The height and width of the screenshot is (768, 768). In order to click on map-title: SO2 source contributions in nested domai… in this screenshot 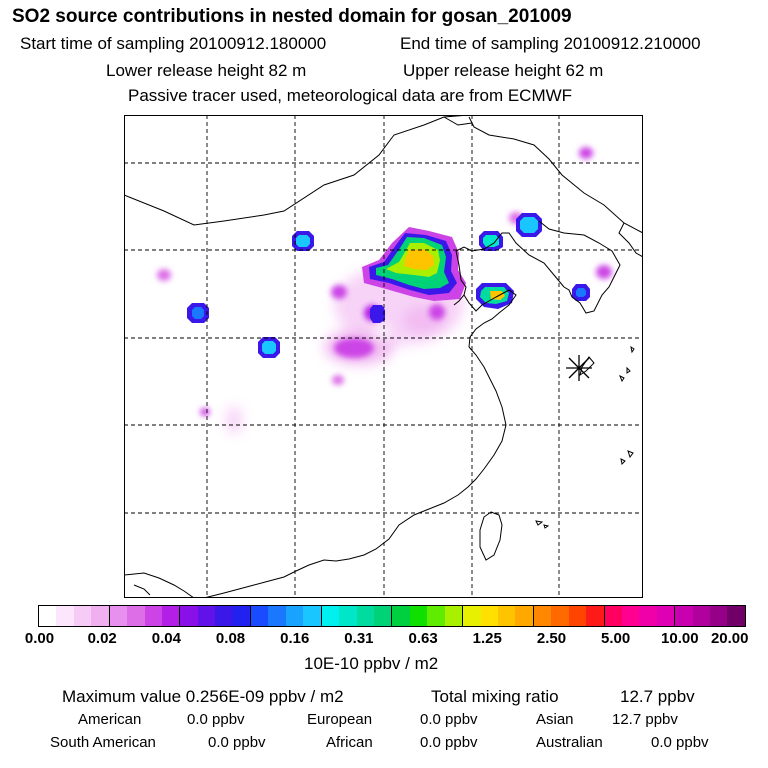, I will do `click(292, 16)`.